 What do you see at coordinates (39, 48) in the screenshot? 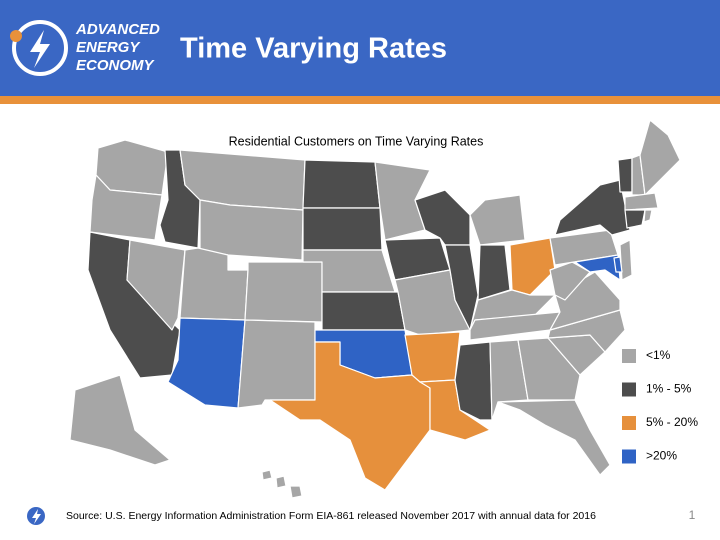
I see `logo` at bounding box center [39, 48].